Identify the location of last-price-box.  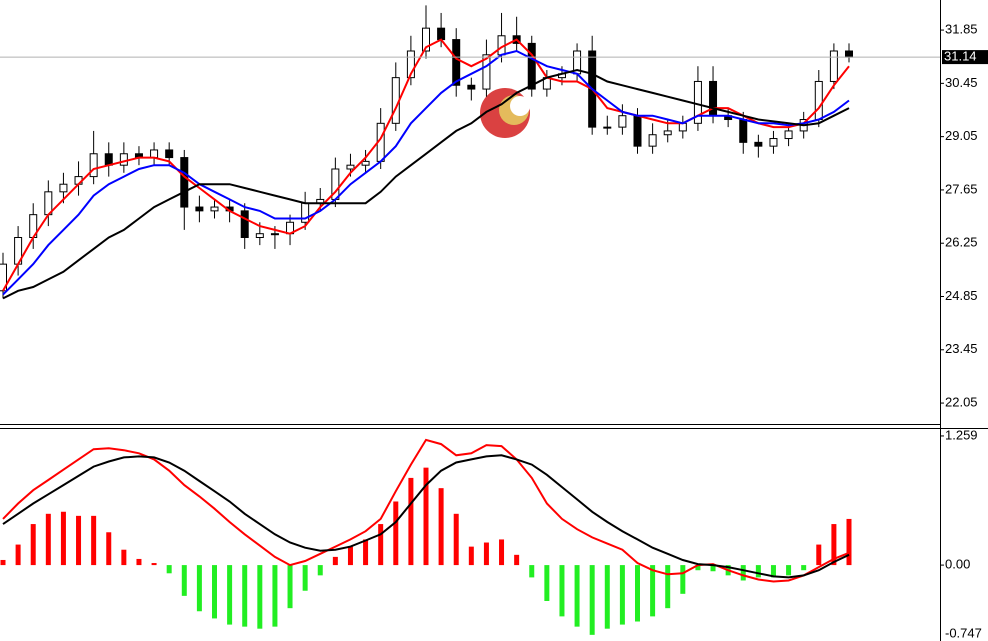
(965, 57).